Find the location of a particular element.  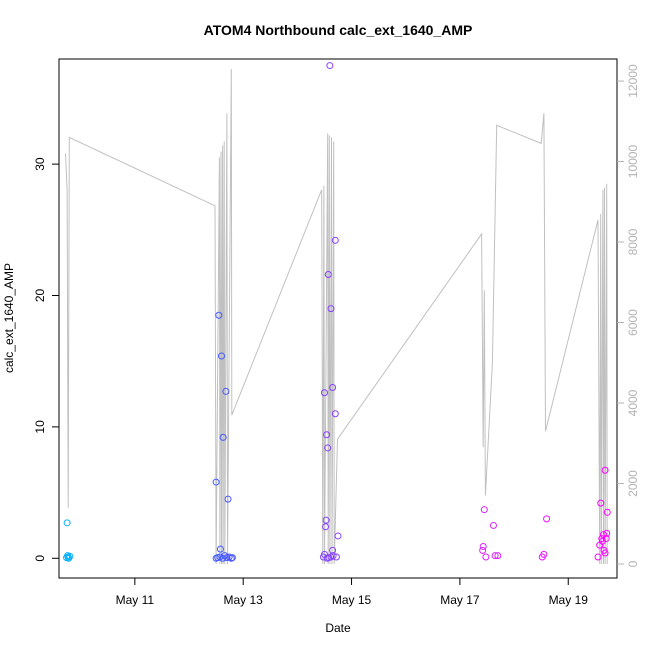

y2-tick-label: 0 is located at coordinates (633, 563).